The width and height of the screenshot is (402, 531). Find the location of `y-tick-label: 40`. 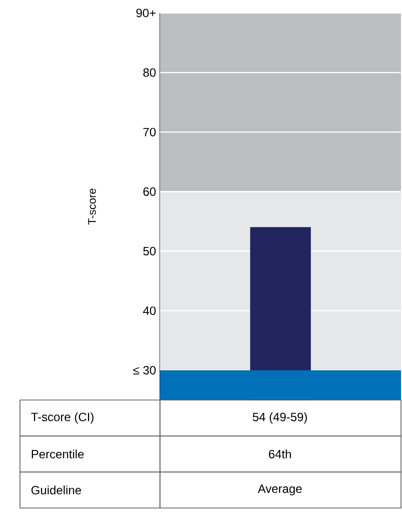

y-tick-label: 40 is located at coordinates (149, 310).